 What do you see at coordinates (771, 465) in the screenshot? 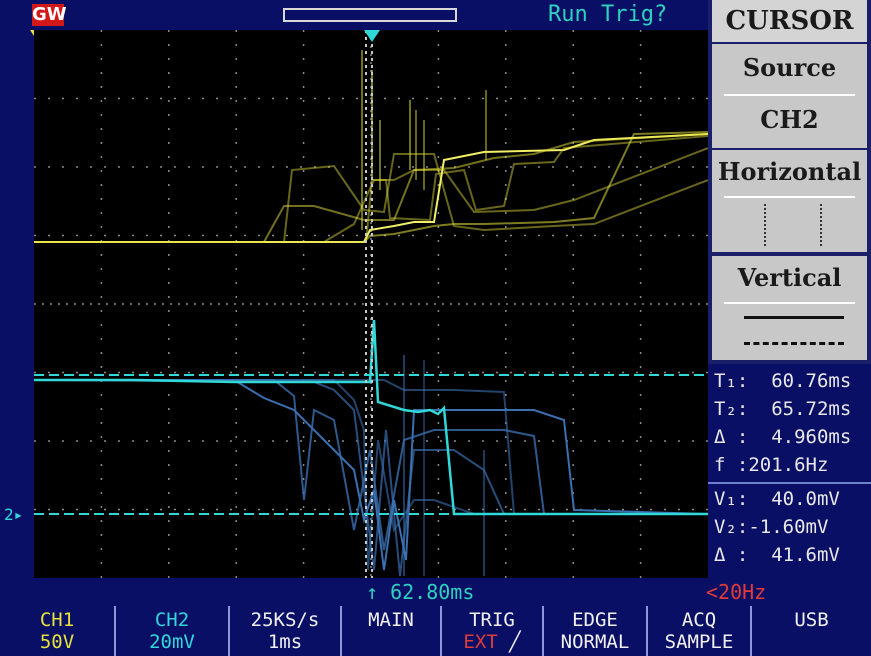
I see `readout-frequency: f :201.6Hz` at bounding box center [771, 465].